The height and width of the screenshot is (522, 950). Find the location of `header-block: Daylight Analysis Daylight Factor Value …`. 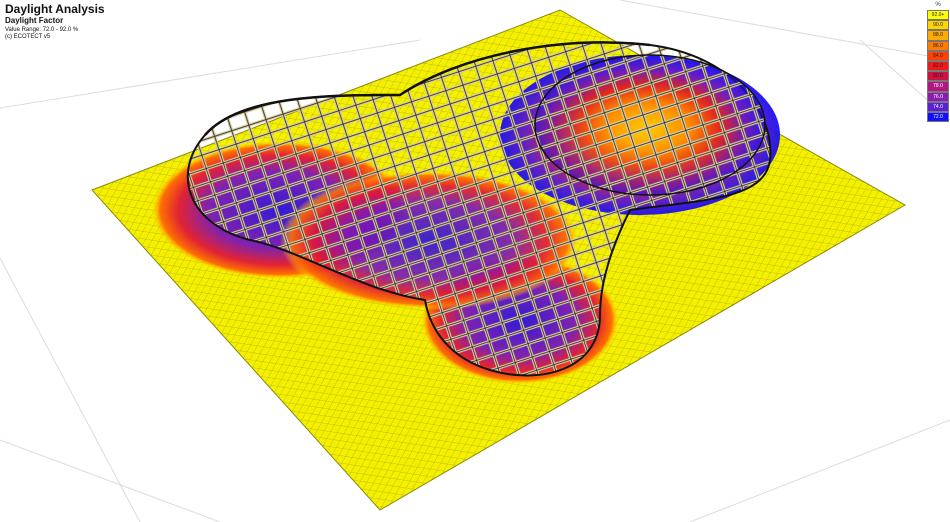

header-block: Daylight Analysis Daylight Factor Value … is located at coordinates (55, 21).